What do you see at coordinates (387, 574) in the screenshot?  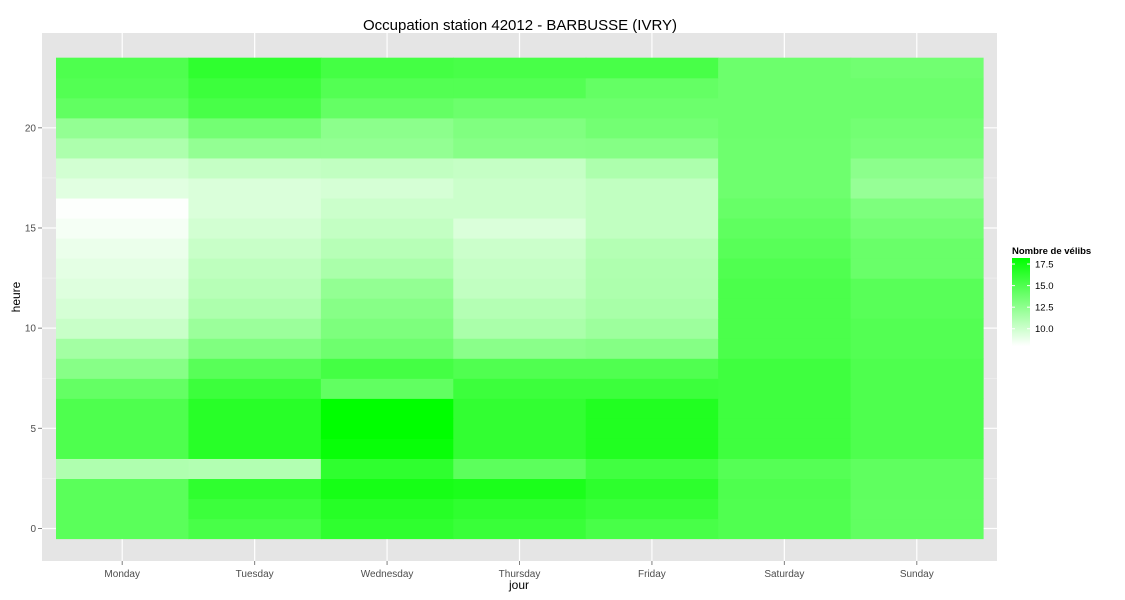 I see `x-tick-label: Wednesday` at bounding box center [387, 574].